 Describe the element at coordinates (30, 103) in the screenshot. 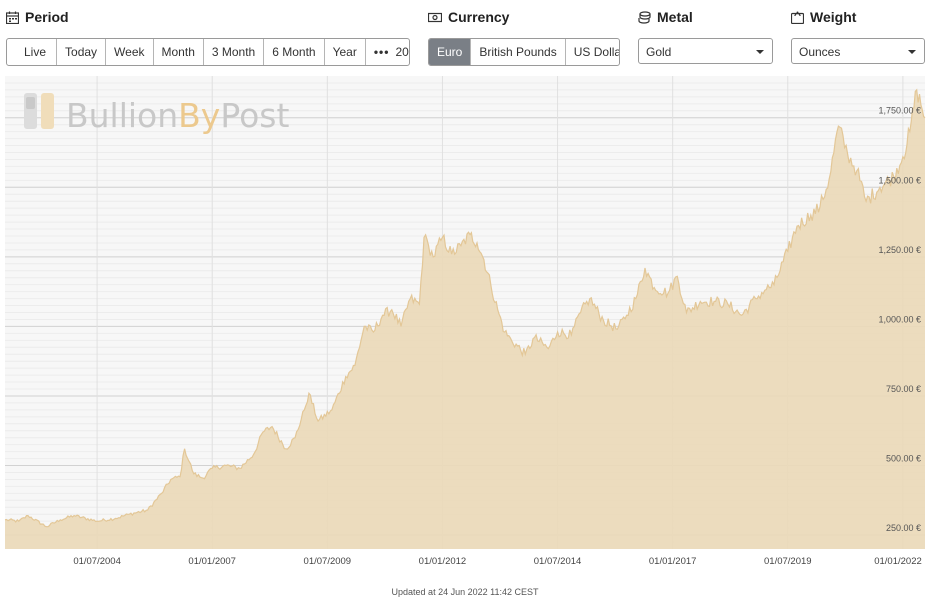

I see `logo-bar-highlight-icon` at that location.